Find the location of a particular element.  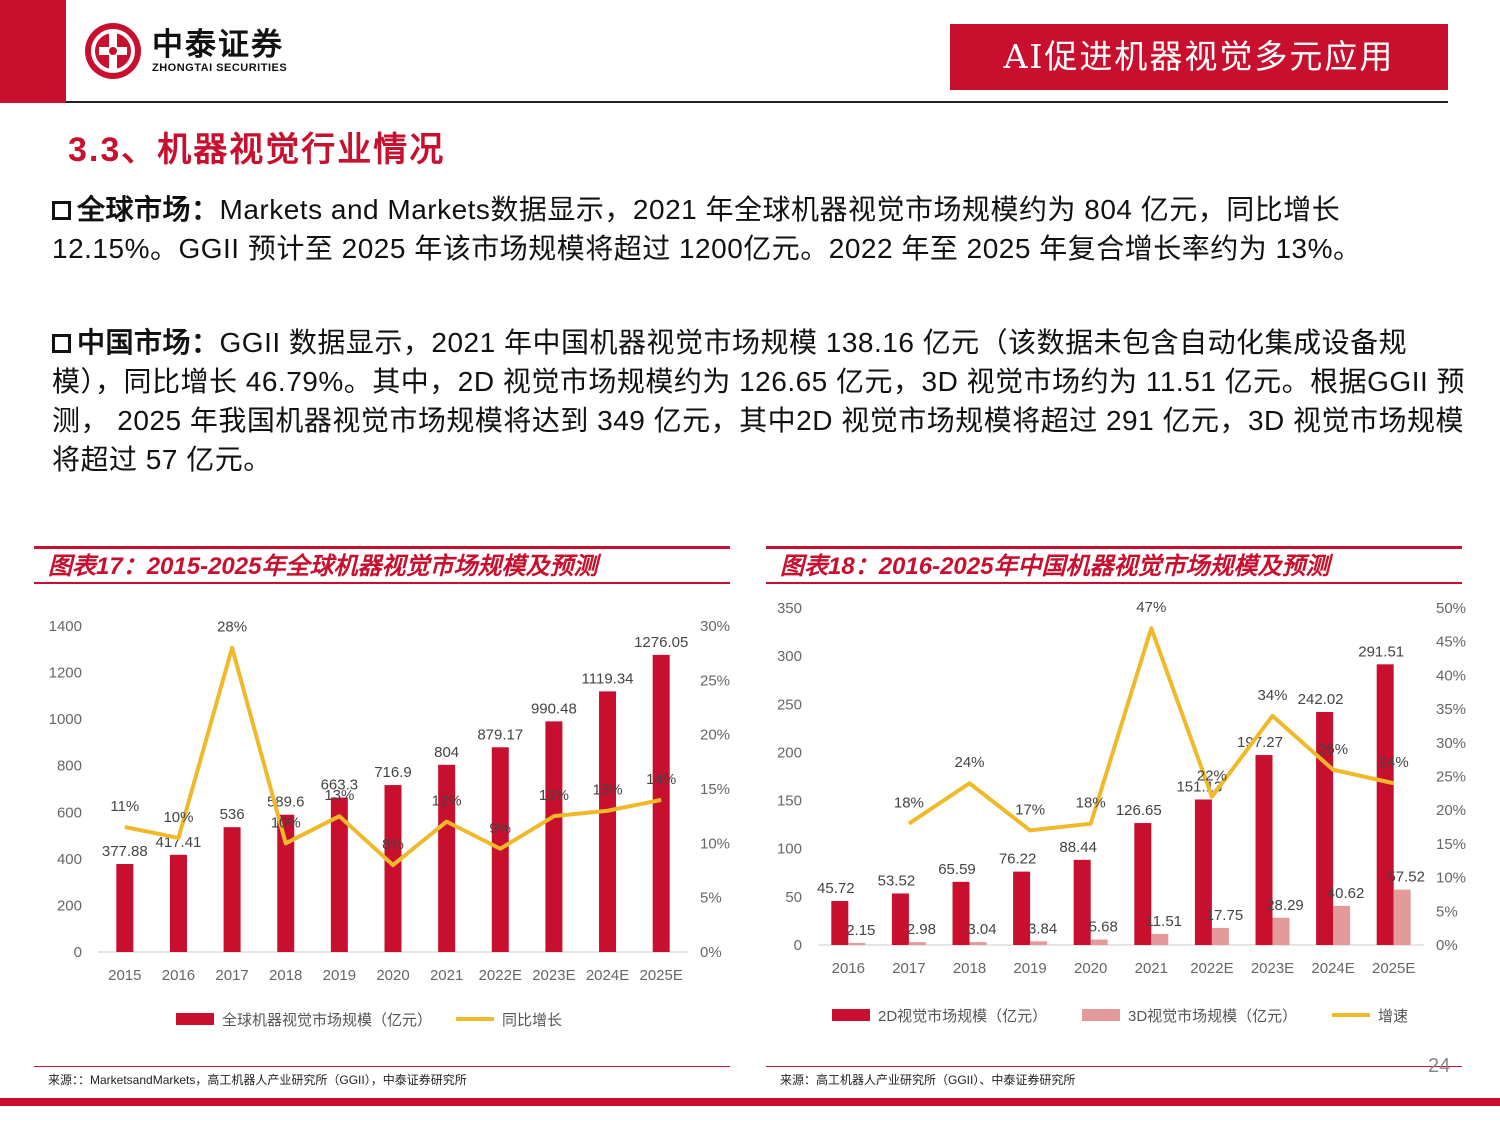

x-tick-label: 2020 is located at coordinates (1090, 968).